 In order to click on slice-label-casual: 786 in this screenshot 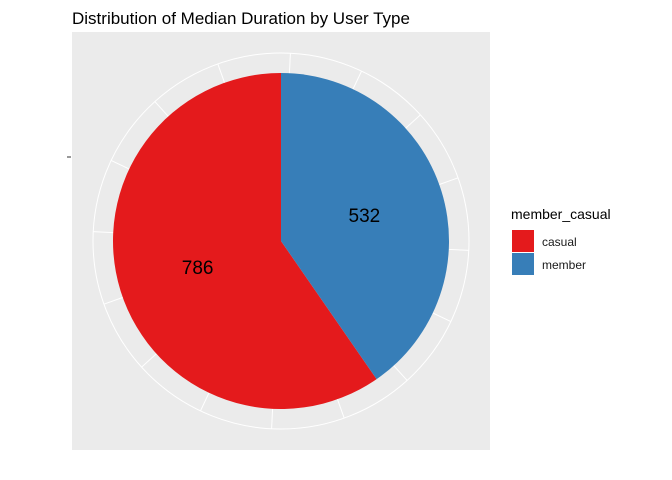, I will do `click(198, 268)`.